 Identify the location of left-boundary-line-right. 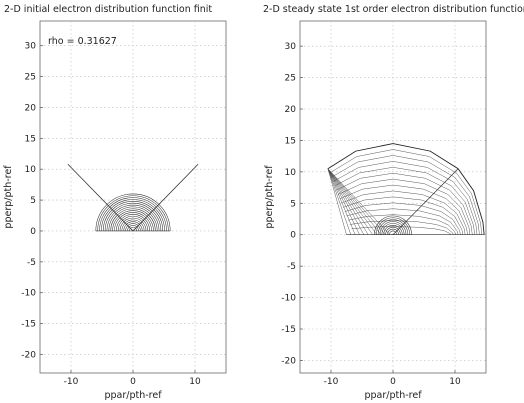
(165, 197).